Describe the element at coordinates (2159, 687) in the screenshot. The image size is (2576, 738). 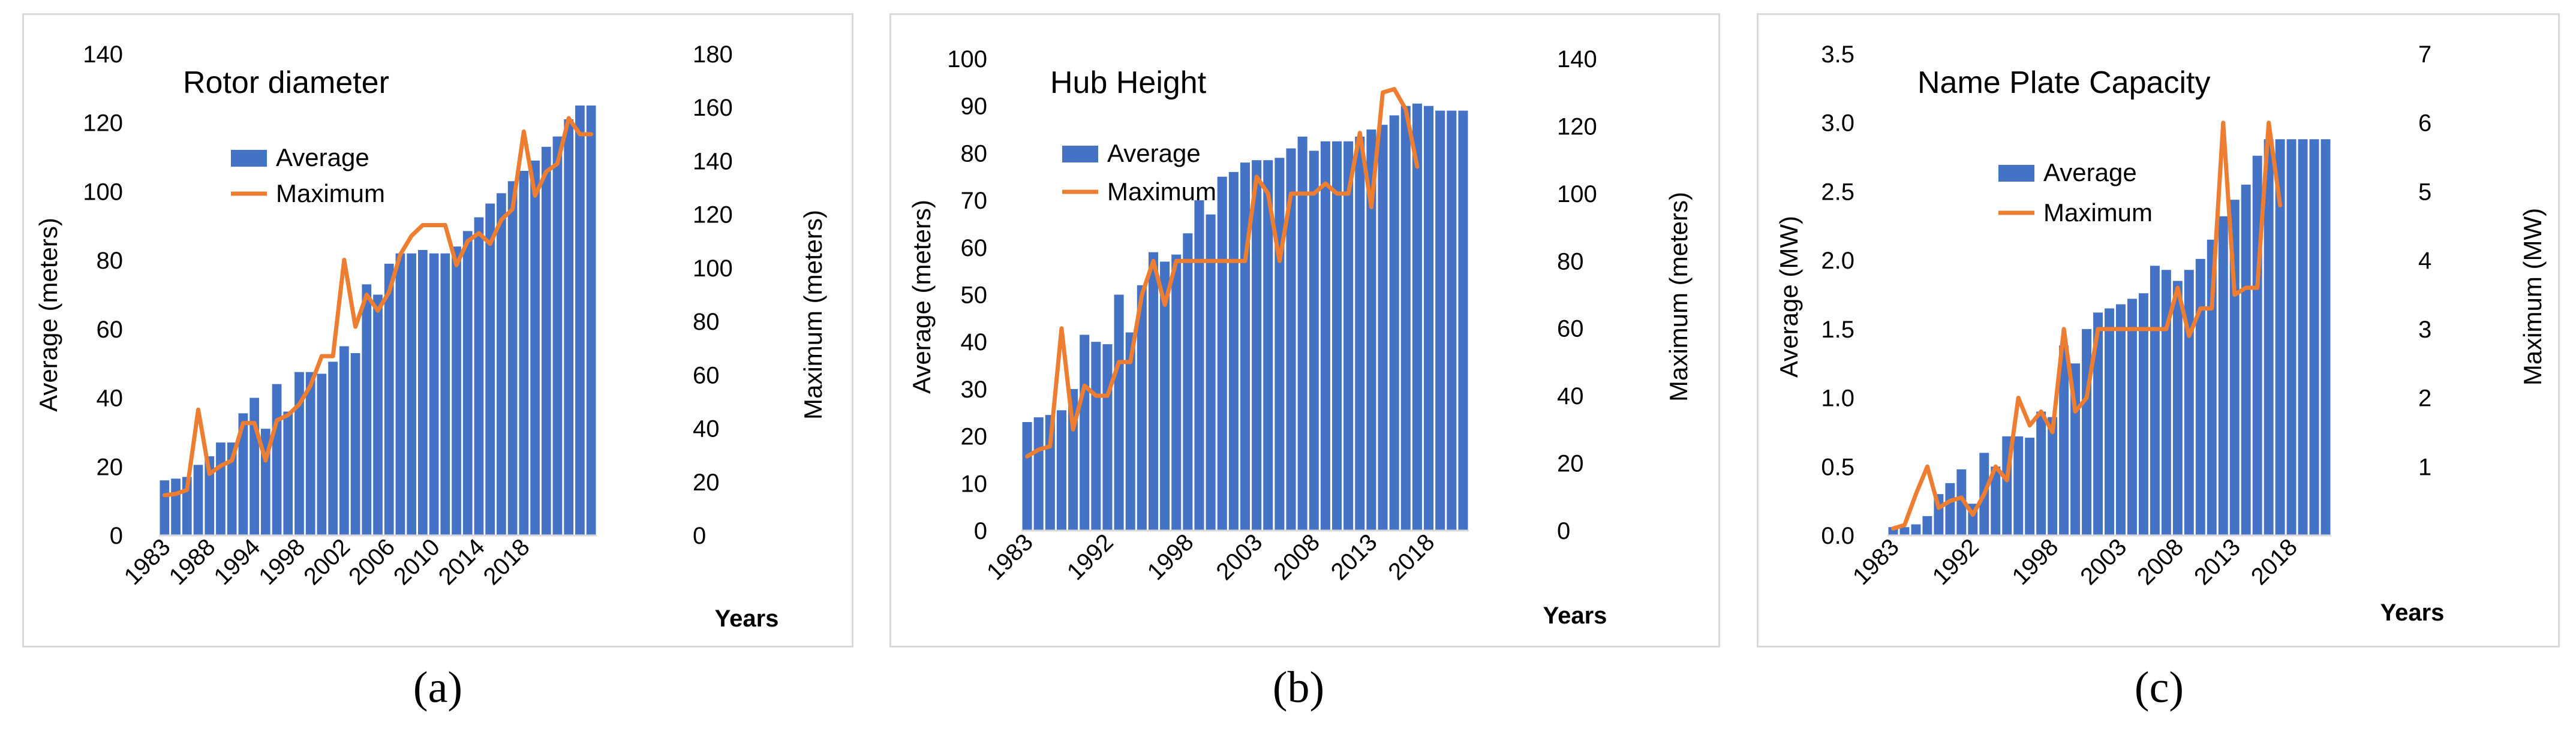
I see `caption-c: (c)` at that location.